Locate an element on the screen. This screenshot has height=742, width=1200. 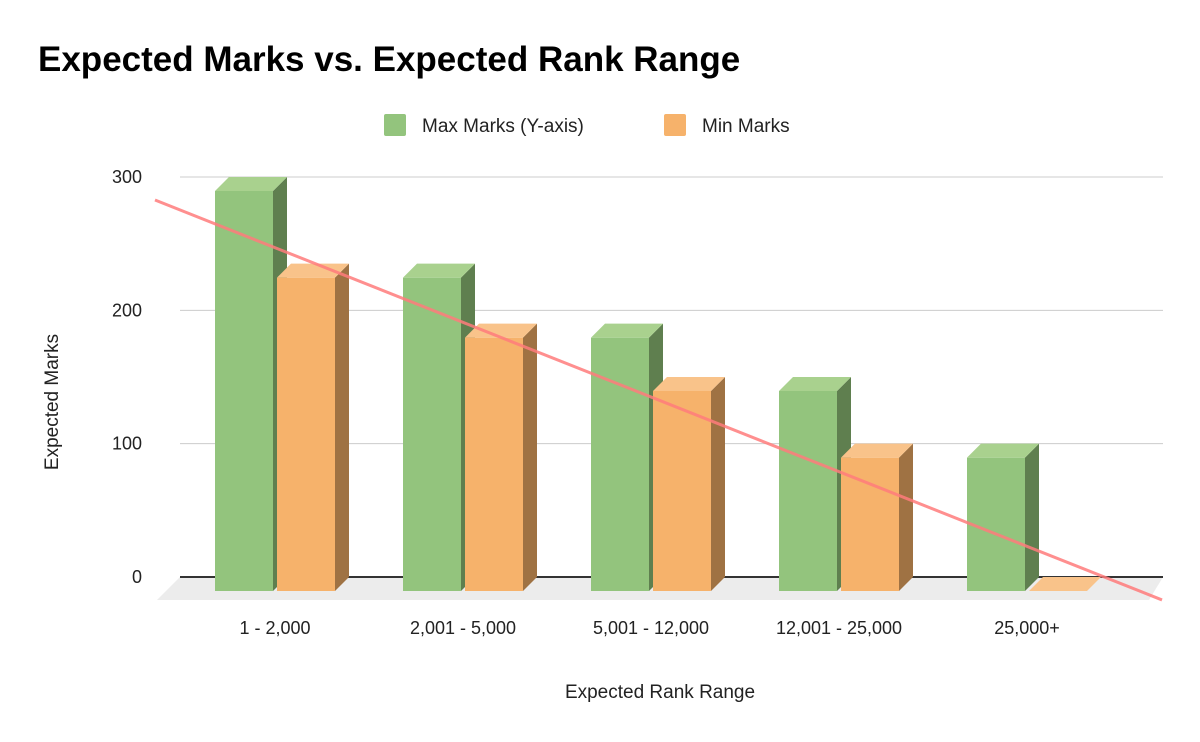
x-tick-label: 5,001 - 12,000 is located at coordinates (651, 628).